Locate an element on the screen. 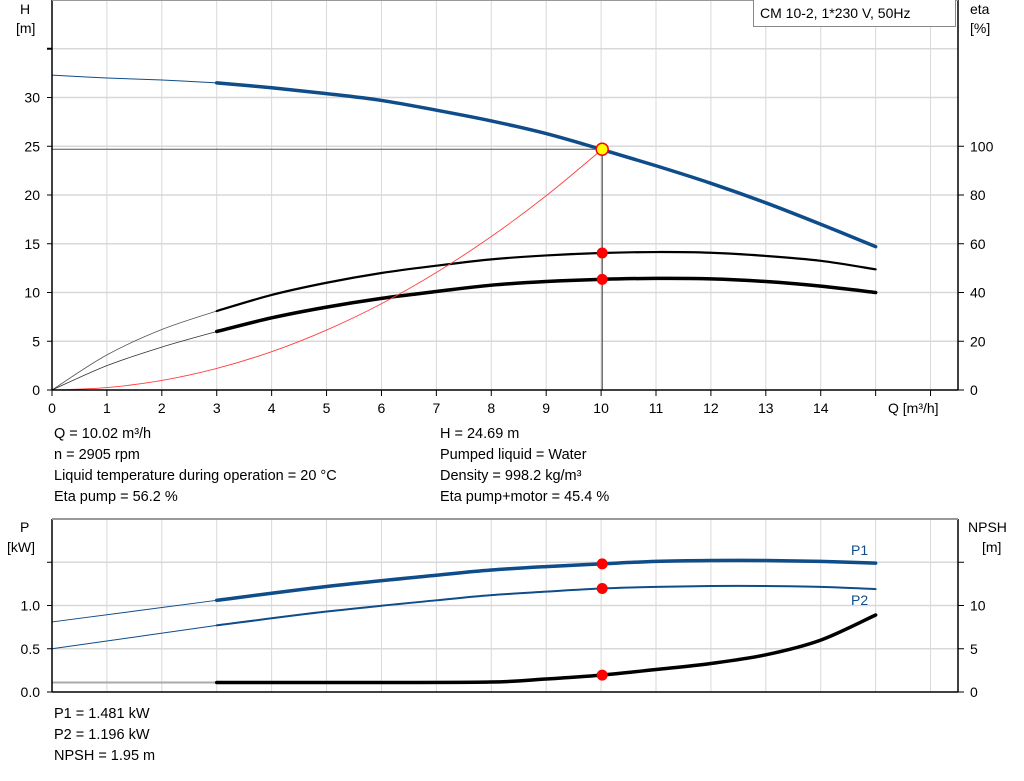 This screenshot has height=781, width=1024. P1-curve is located at coordinates (546, 580).